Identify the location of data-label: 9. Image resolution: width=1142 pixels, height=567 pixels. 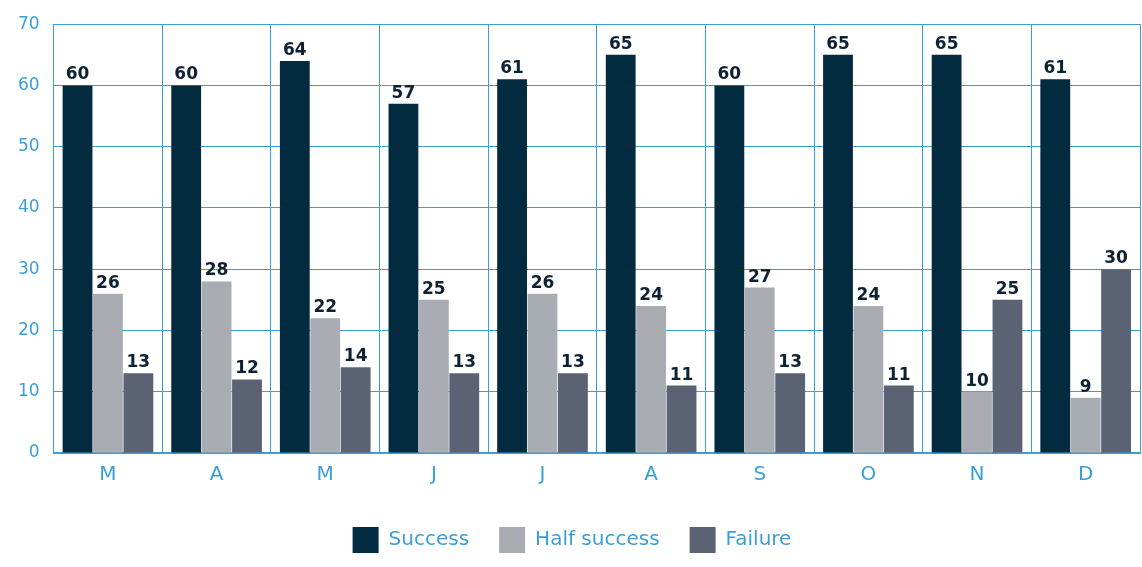
(1085, 385).